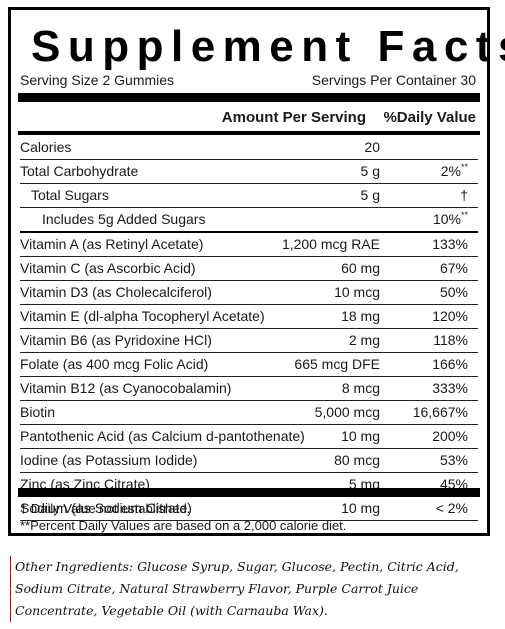 This screenshot has height=629, width=505. I want to click on nutrient-daily-value: 50%, so click(454, 292).